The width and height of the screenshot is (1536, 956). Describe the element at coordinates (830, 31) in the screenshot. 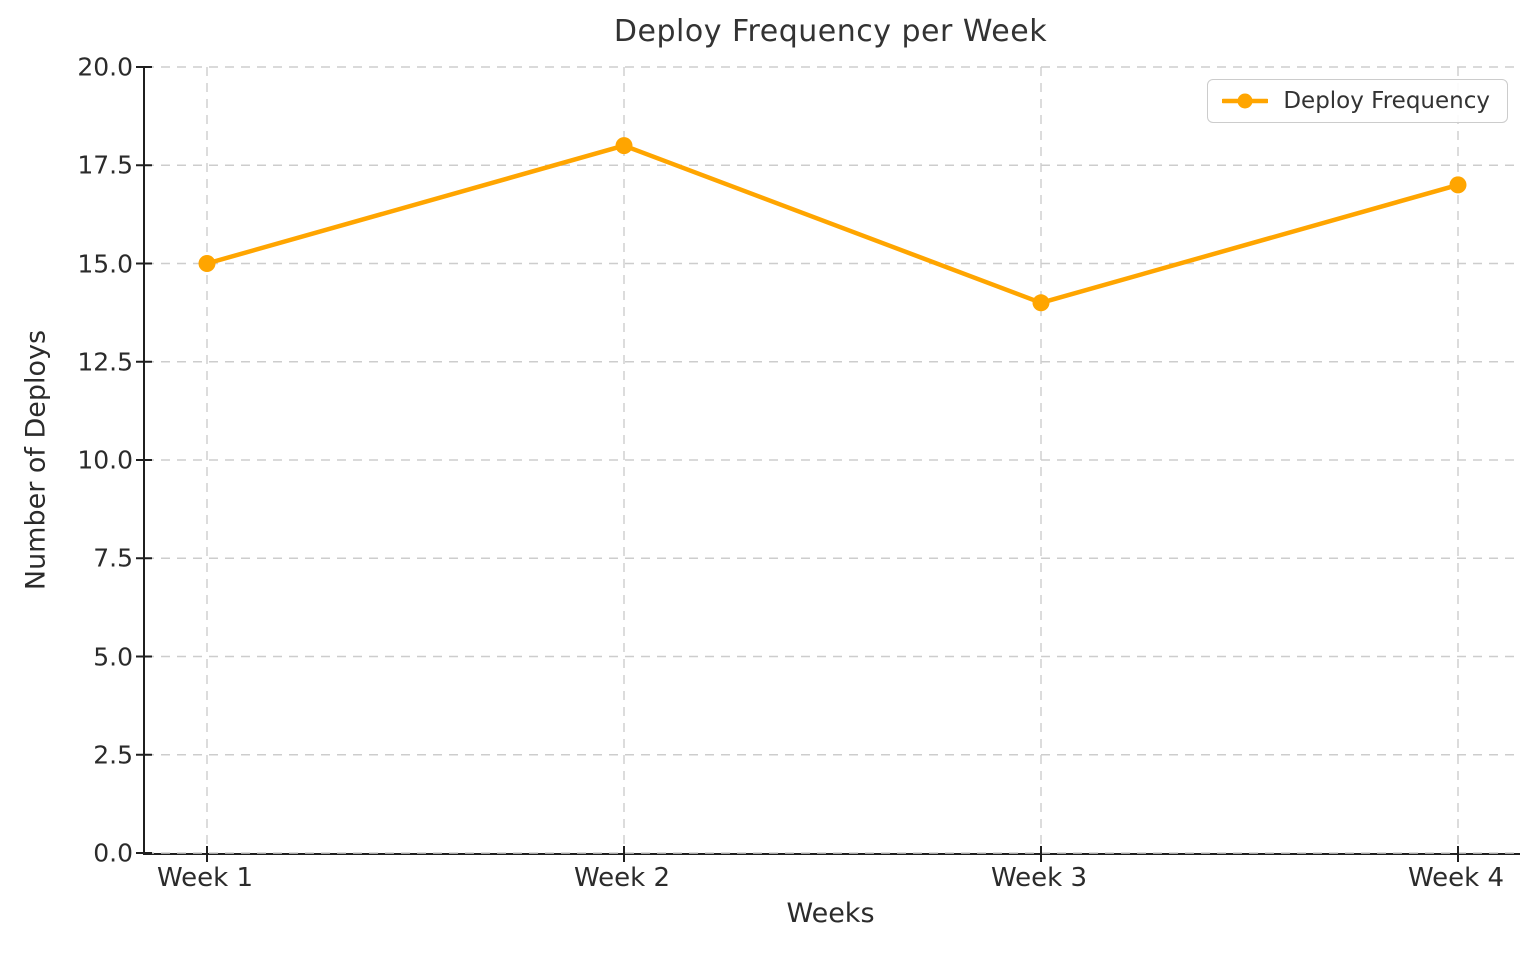

I see `chart-title: Deploy Frequency per Week` at that location.